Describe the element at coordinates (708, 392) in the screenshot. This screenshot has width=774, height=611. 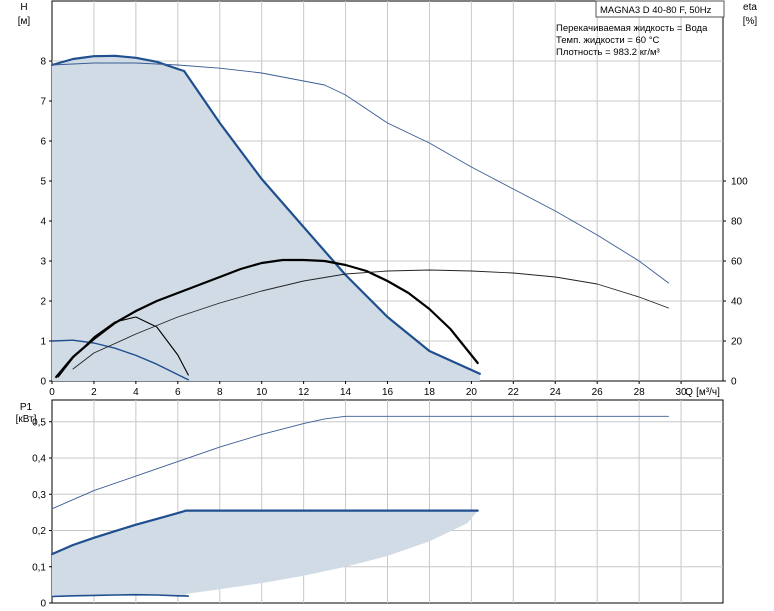
I see `x-axis-unit-q: [м³/ч]` at that location.